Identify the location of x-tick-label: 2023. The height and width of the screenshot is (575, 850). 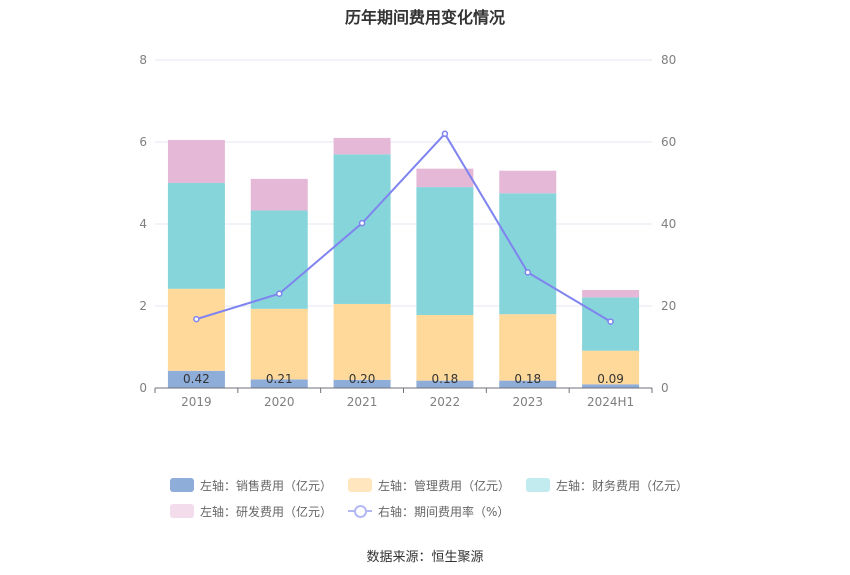
(527, 402).